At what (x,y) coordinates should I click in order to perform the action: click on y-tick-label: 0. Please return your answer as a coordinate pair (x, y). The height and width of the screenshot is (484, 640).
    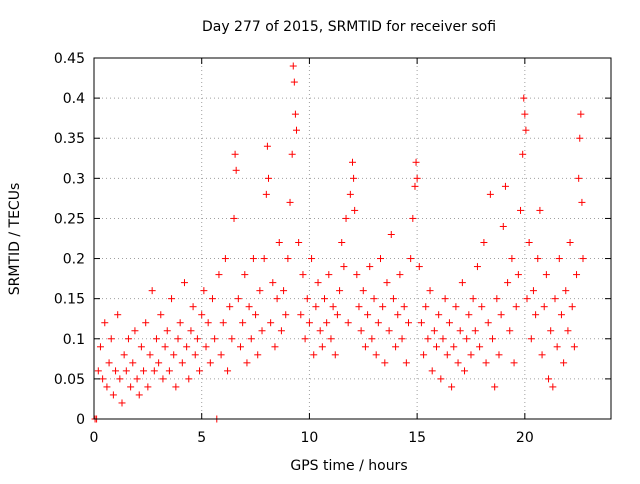
    Looking at the image, I should click on (80, 420).